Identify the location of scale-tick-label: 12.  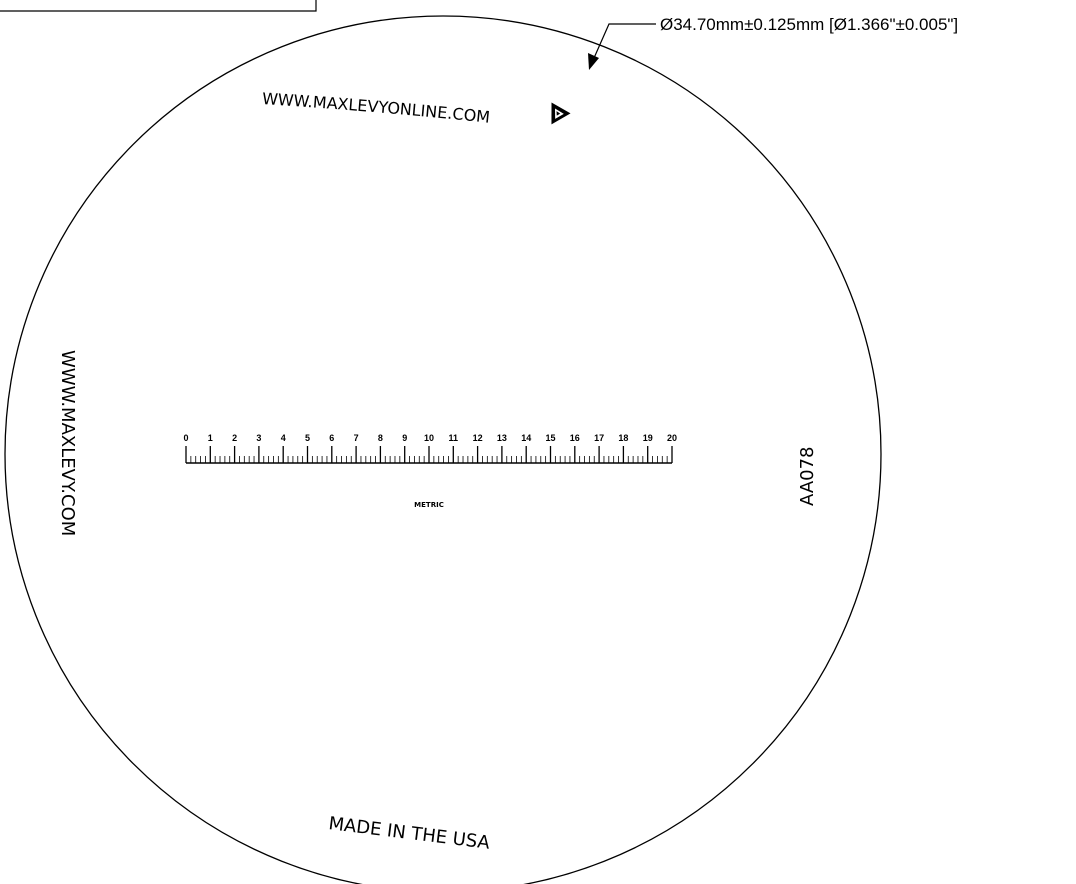
(478, 438).